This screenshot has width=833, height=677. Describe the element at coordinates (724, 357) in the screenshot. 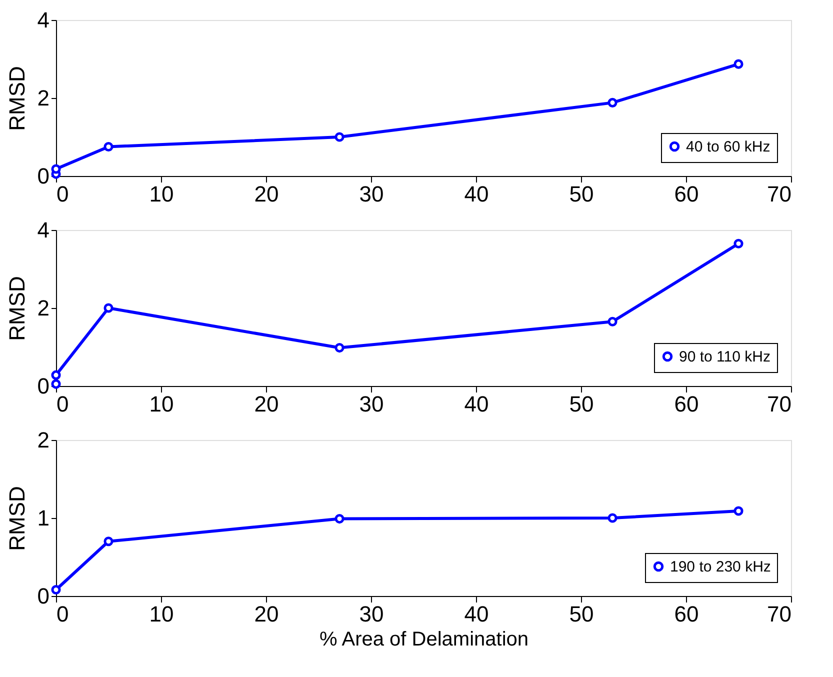

I see `legend-label: 90 to 110 kHz` at that location.